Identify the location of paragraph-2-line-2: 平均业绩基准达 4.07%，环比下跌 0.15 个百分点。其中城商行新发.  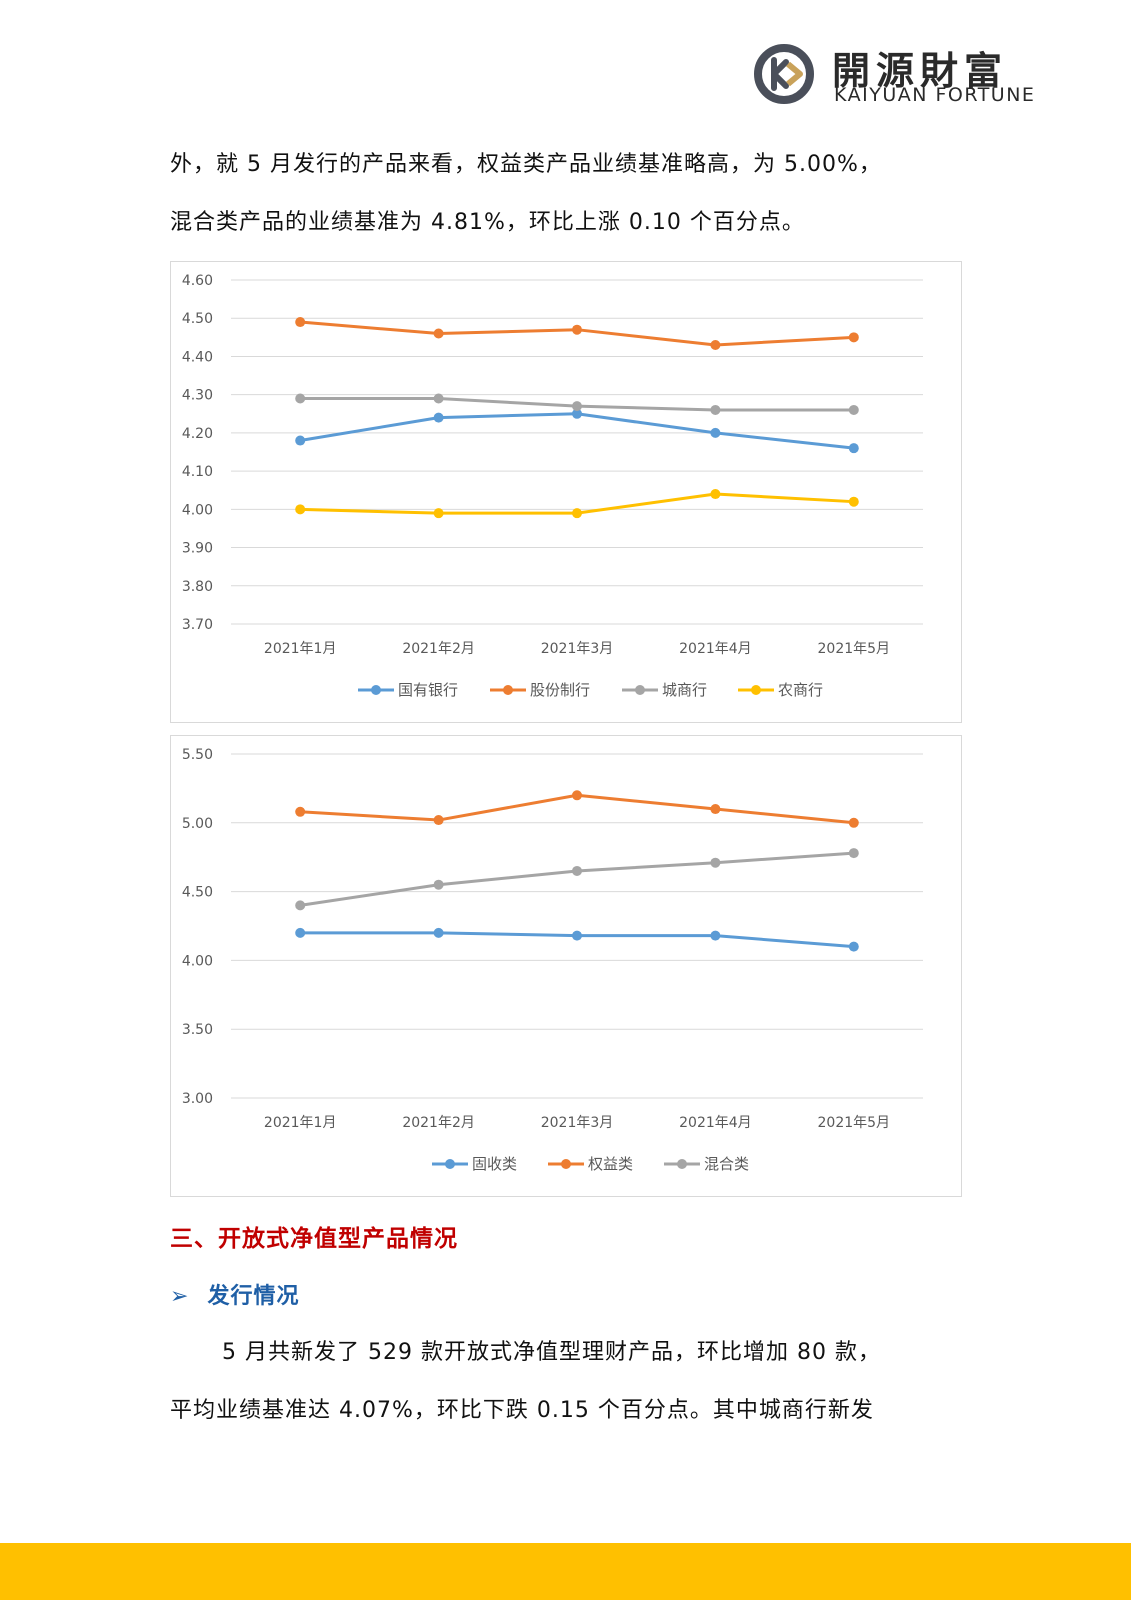
(522, 1410).